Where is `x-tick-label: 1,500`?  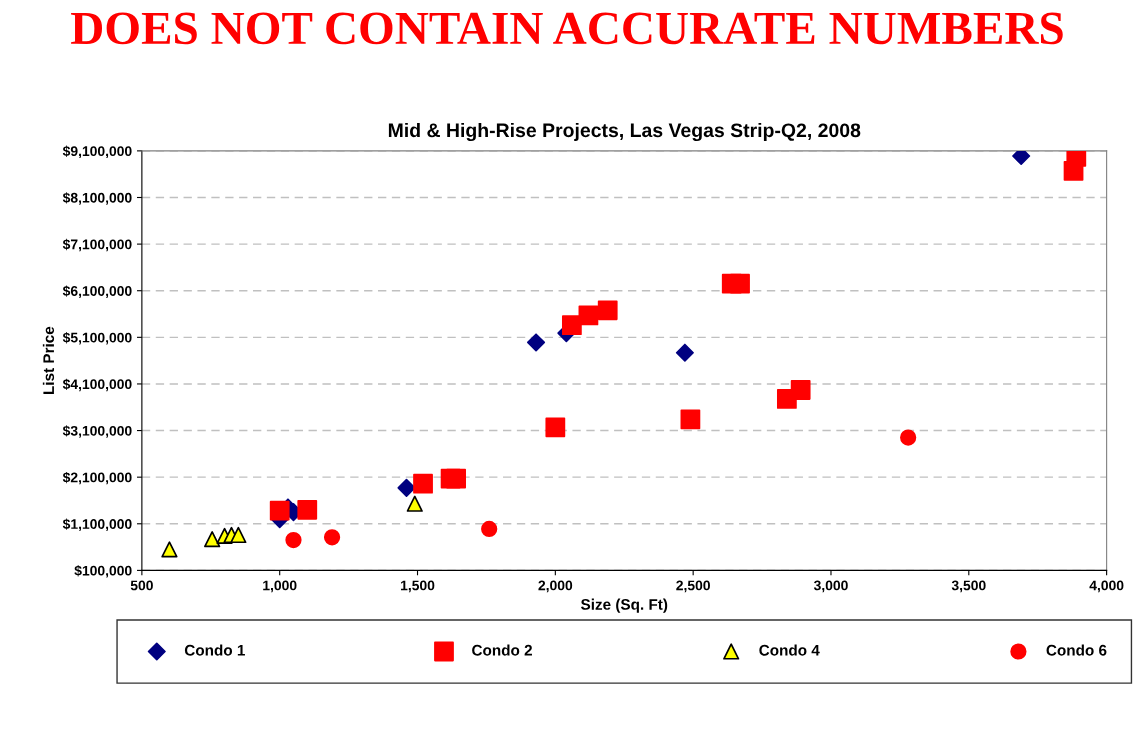
x-tick-label: 1,500 is located at coordinates (418, 586).